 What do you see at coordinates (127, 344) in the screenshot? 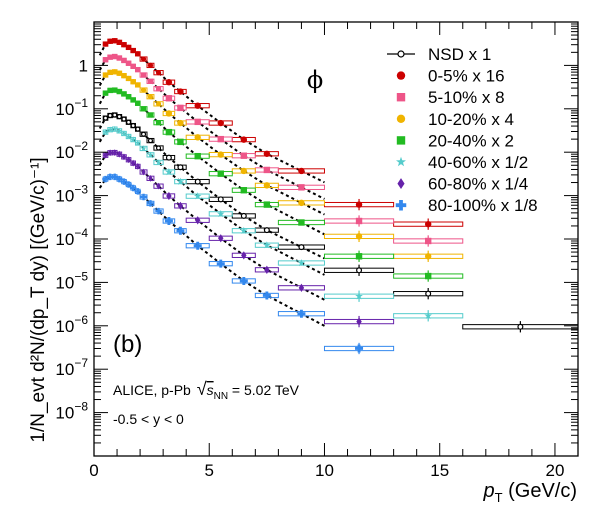
I see `panel-label: (b)` at bounding box center [127, 344].